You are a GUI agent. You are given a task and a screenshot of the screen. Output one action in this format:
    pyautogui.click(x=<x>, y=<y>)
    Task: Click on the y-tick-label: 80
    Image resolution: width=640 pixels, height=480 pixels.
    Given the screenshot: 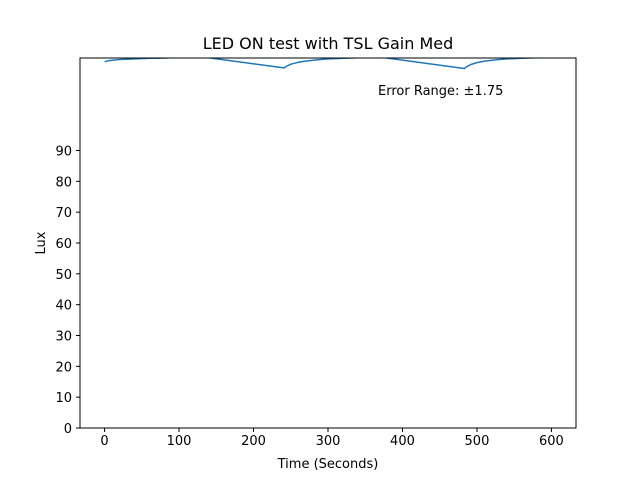 What is the action you would take?
    pyautogui.click(x=63, y=182)
    